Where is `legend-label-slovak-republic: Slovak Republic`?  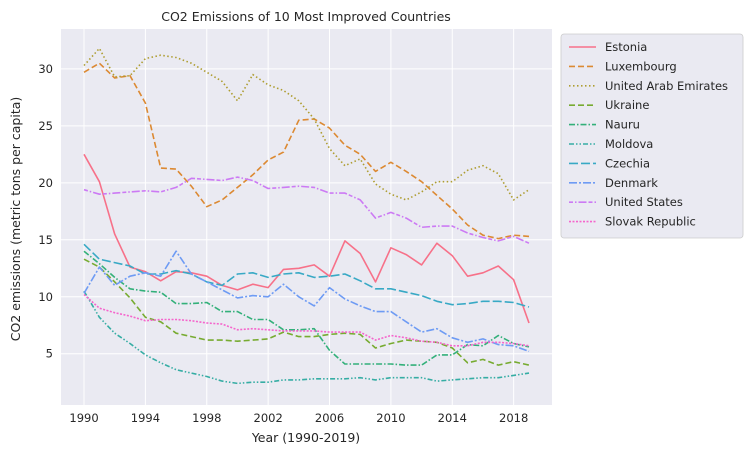 legend-label-slovak-republic: Slovak Republic is located at coordinates (650, 222).